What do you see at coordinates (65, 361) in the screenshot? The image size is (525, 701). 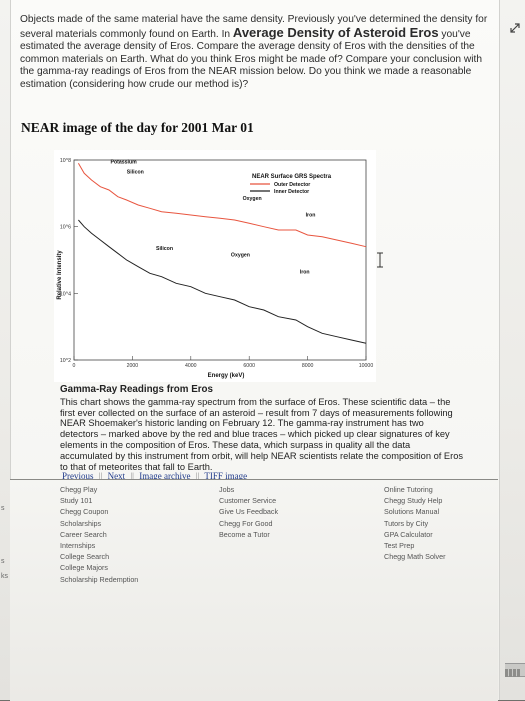 I see `y-tick-label: 10^2` at bounding box center [65, 361].